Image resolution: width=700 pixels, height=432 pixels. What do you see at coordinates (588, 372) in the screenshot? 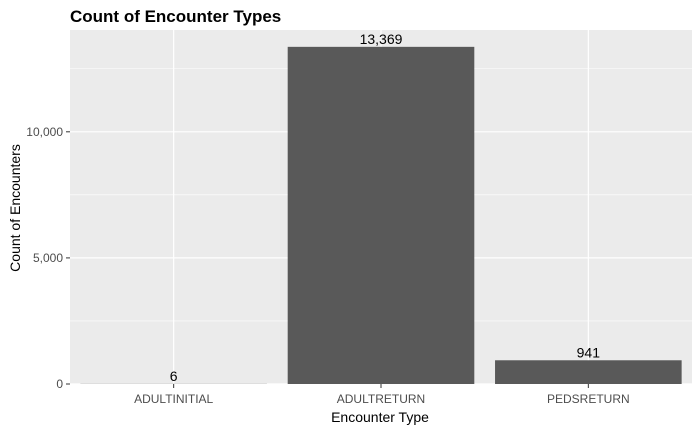
I see `bar-pedsreturn` at bounding box center [588, 372].